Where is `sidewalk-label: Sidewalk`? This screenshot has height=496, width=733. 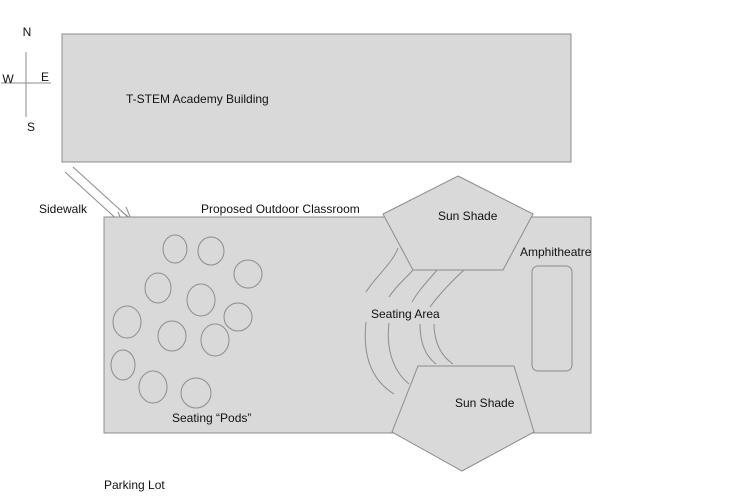 sidewalk-label: Sidewalk is located at coordinates (63, 209).